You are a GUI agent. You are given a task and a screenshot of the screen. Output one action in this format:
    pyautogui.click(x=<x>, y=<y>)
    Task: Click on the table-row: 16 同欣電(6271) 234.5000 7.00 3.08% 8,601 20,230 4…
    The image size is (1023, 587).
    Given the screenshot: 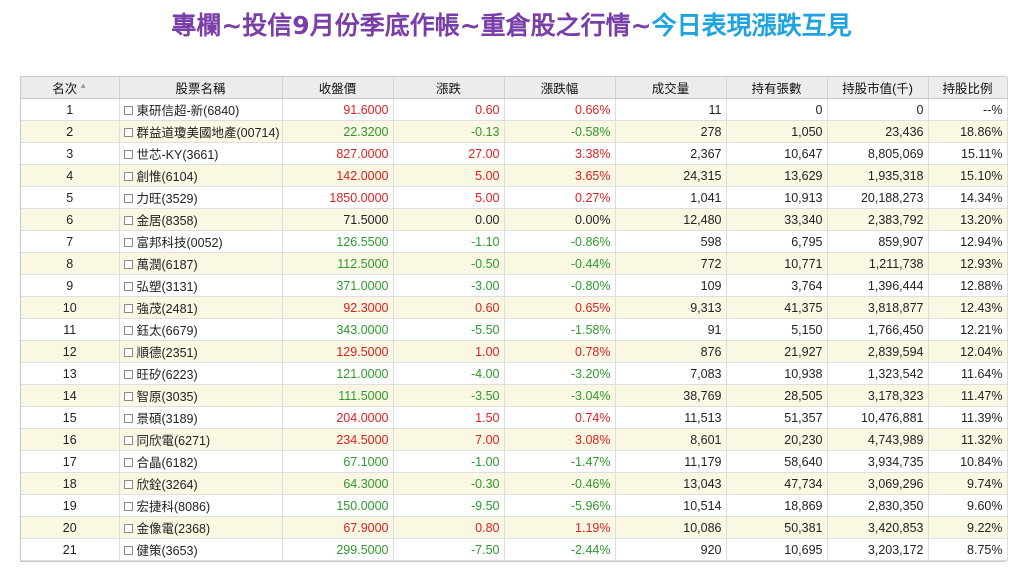 What is the action you would take?
    pyautogui.click(x=514, y=439)
    